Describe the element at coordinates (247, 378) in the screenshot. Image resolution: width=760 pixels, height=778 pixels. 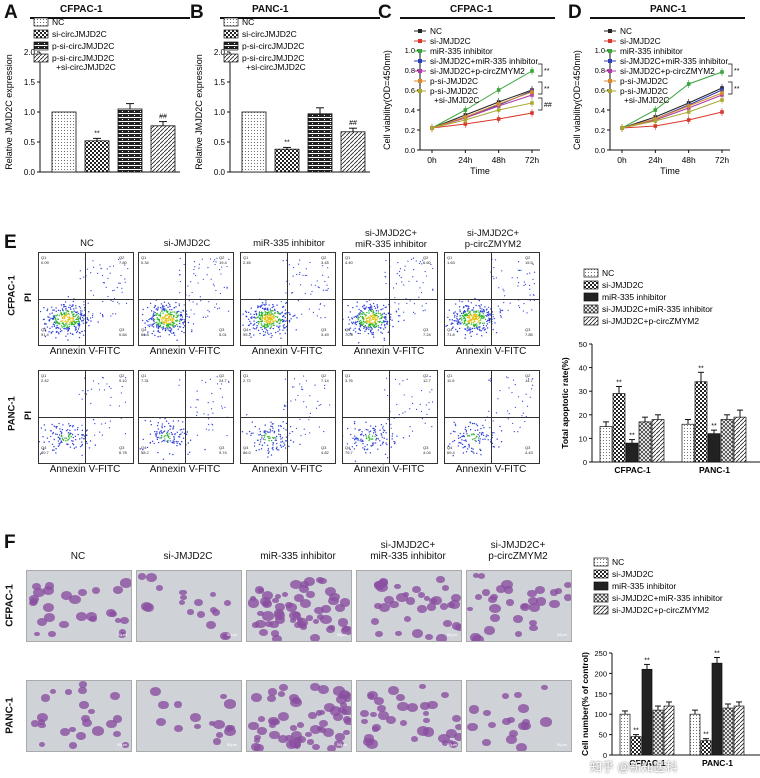
I see `quadrant-label: Q1 2.72` at that location.